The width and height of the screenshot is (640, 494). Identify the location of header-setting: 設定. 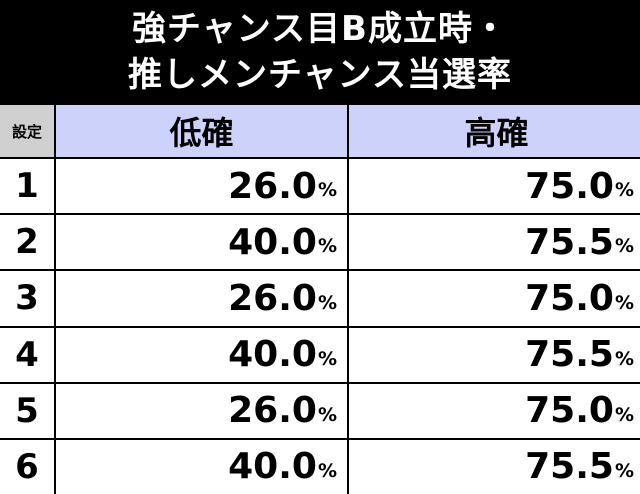
(27, 131).